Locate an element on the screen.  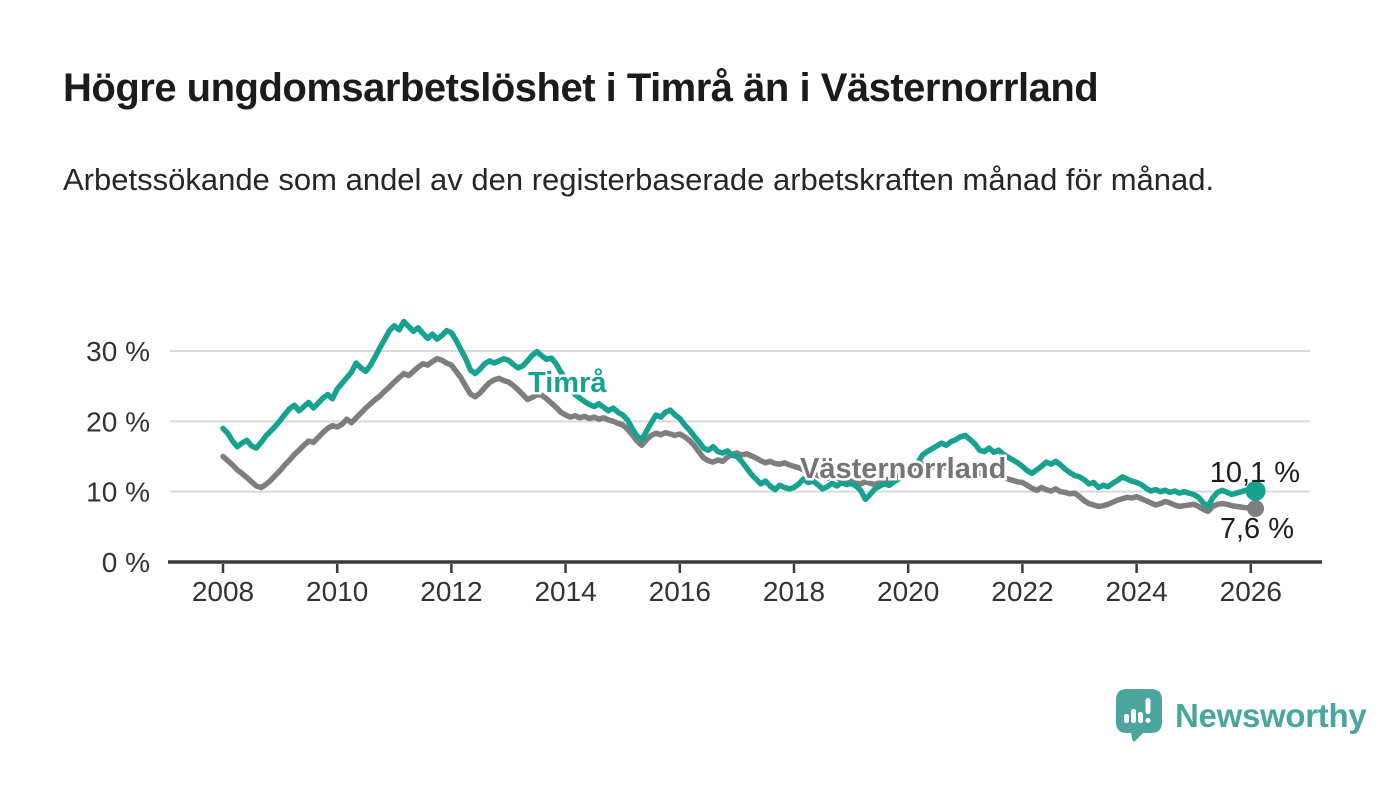
series-line-vasternorrland is located at coordinates (739, 435).